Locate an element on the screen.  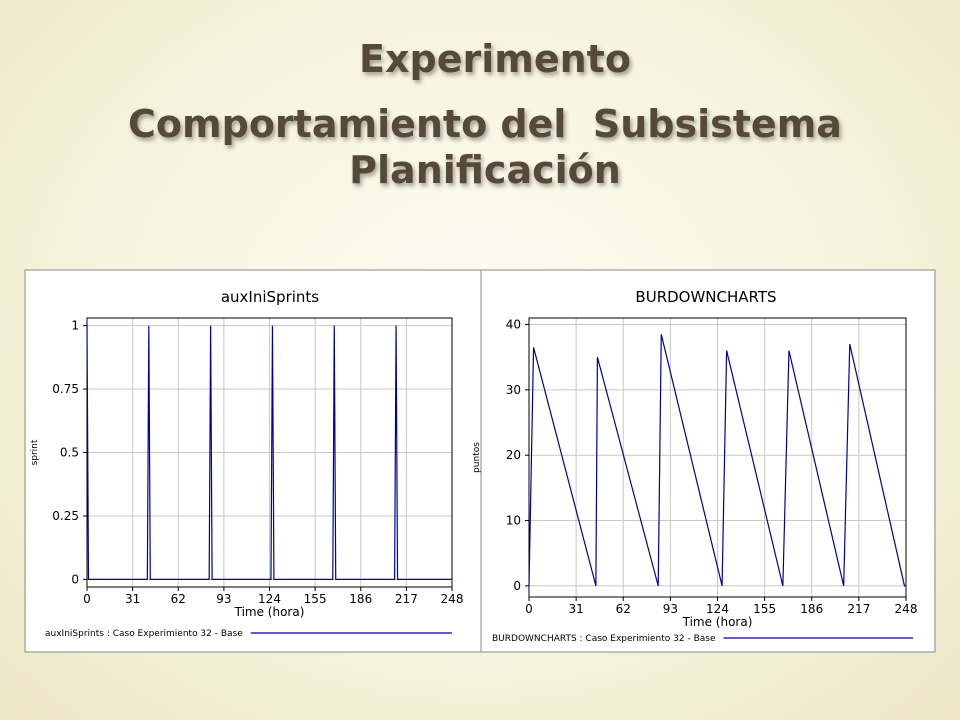
chart-title: BURDOWNCHARTS is located at coordinates (705, 297).